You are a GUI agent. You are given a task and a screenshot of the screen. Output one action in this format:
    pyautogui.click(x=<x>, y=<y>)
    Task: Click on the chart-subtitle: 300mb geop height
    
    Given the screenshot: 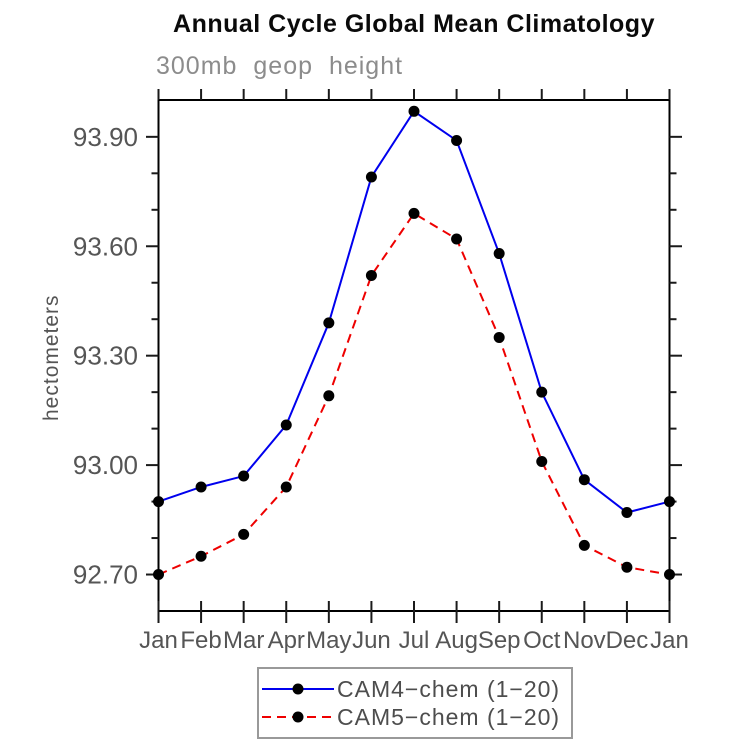 What is the action you would take?
    pyautogui.click(x=280, y=66)
    